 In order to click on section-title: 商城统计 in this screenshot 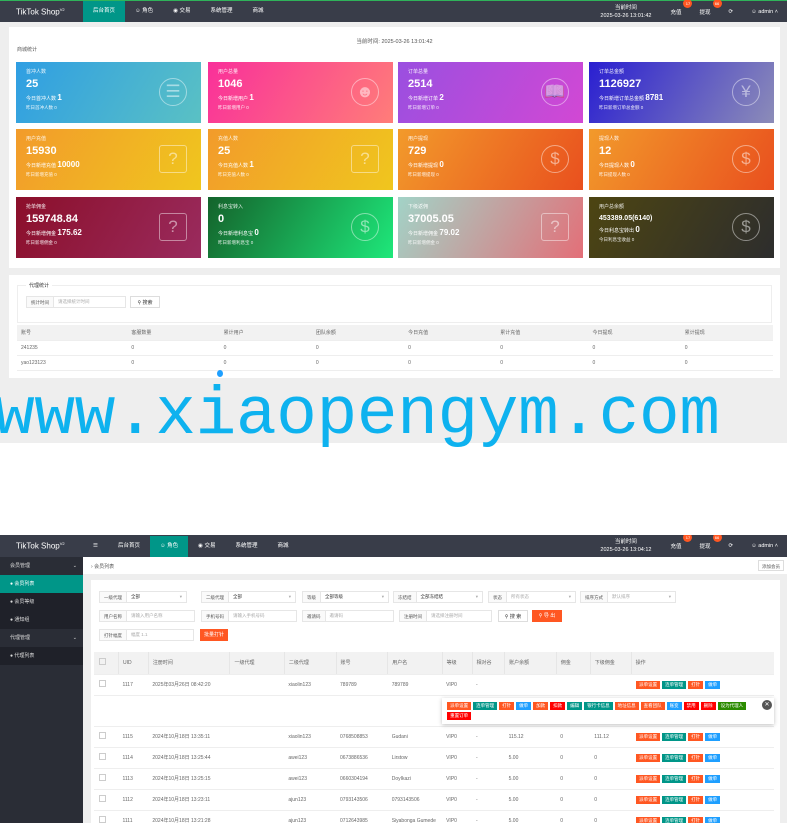, I will do `click(27, 50)`.